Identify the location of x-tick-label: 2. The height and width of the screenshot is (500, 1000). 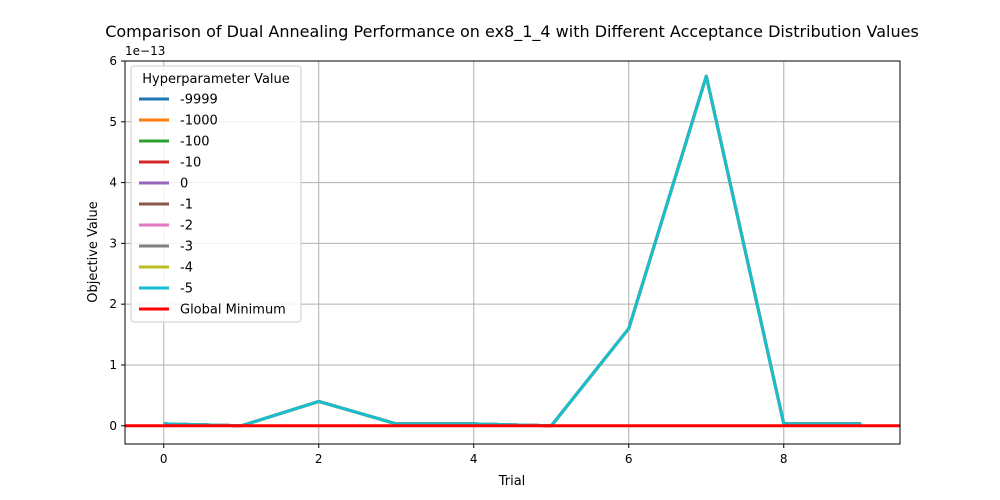
(319, 459).